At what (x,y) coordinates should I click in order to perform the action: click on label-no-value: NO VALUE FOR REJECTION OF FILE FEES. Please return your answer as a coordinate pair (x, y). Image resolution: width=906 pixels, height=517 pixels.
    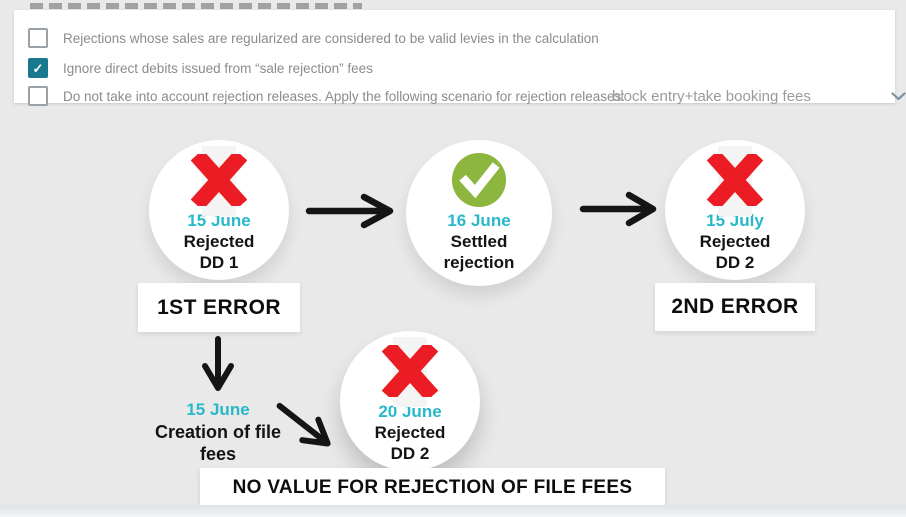
    Looking at the image, I should click on (432, 488).